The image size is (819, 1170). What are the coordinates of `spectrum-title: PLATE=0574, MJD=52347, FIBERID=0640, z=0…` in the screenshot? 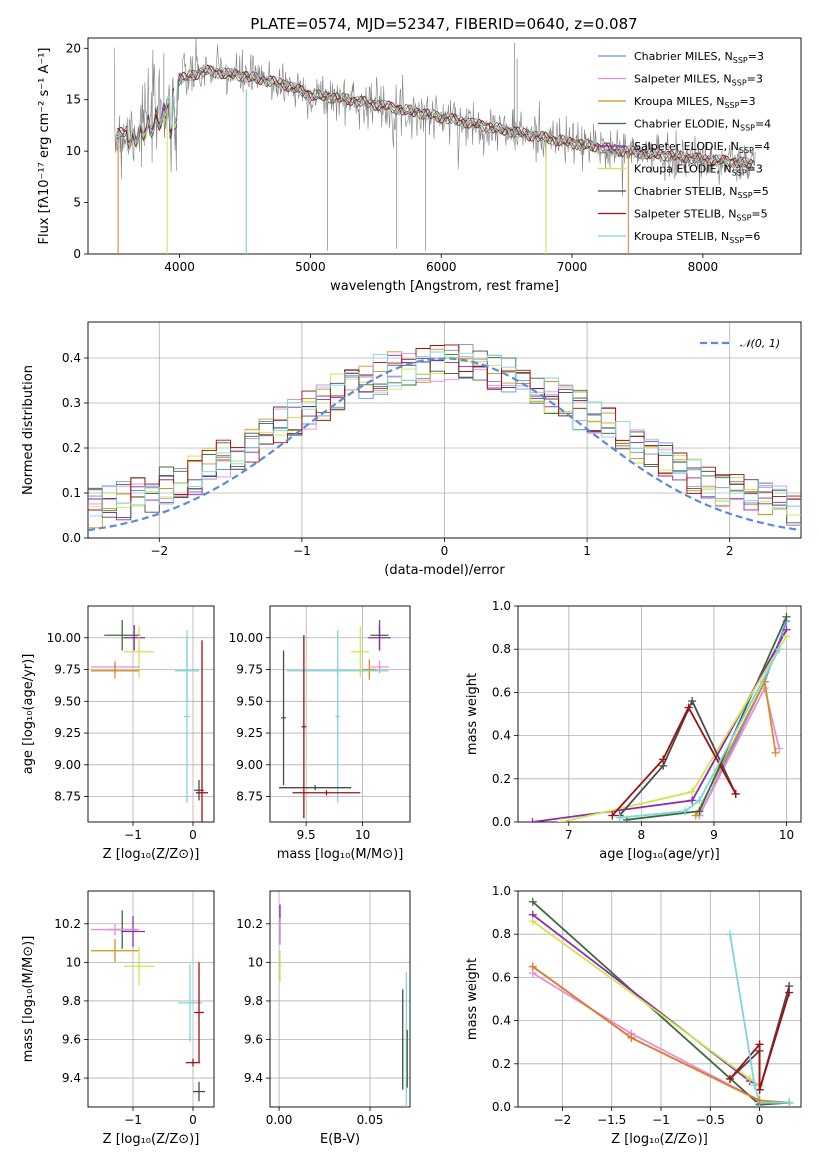 It's located at (443, 24).